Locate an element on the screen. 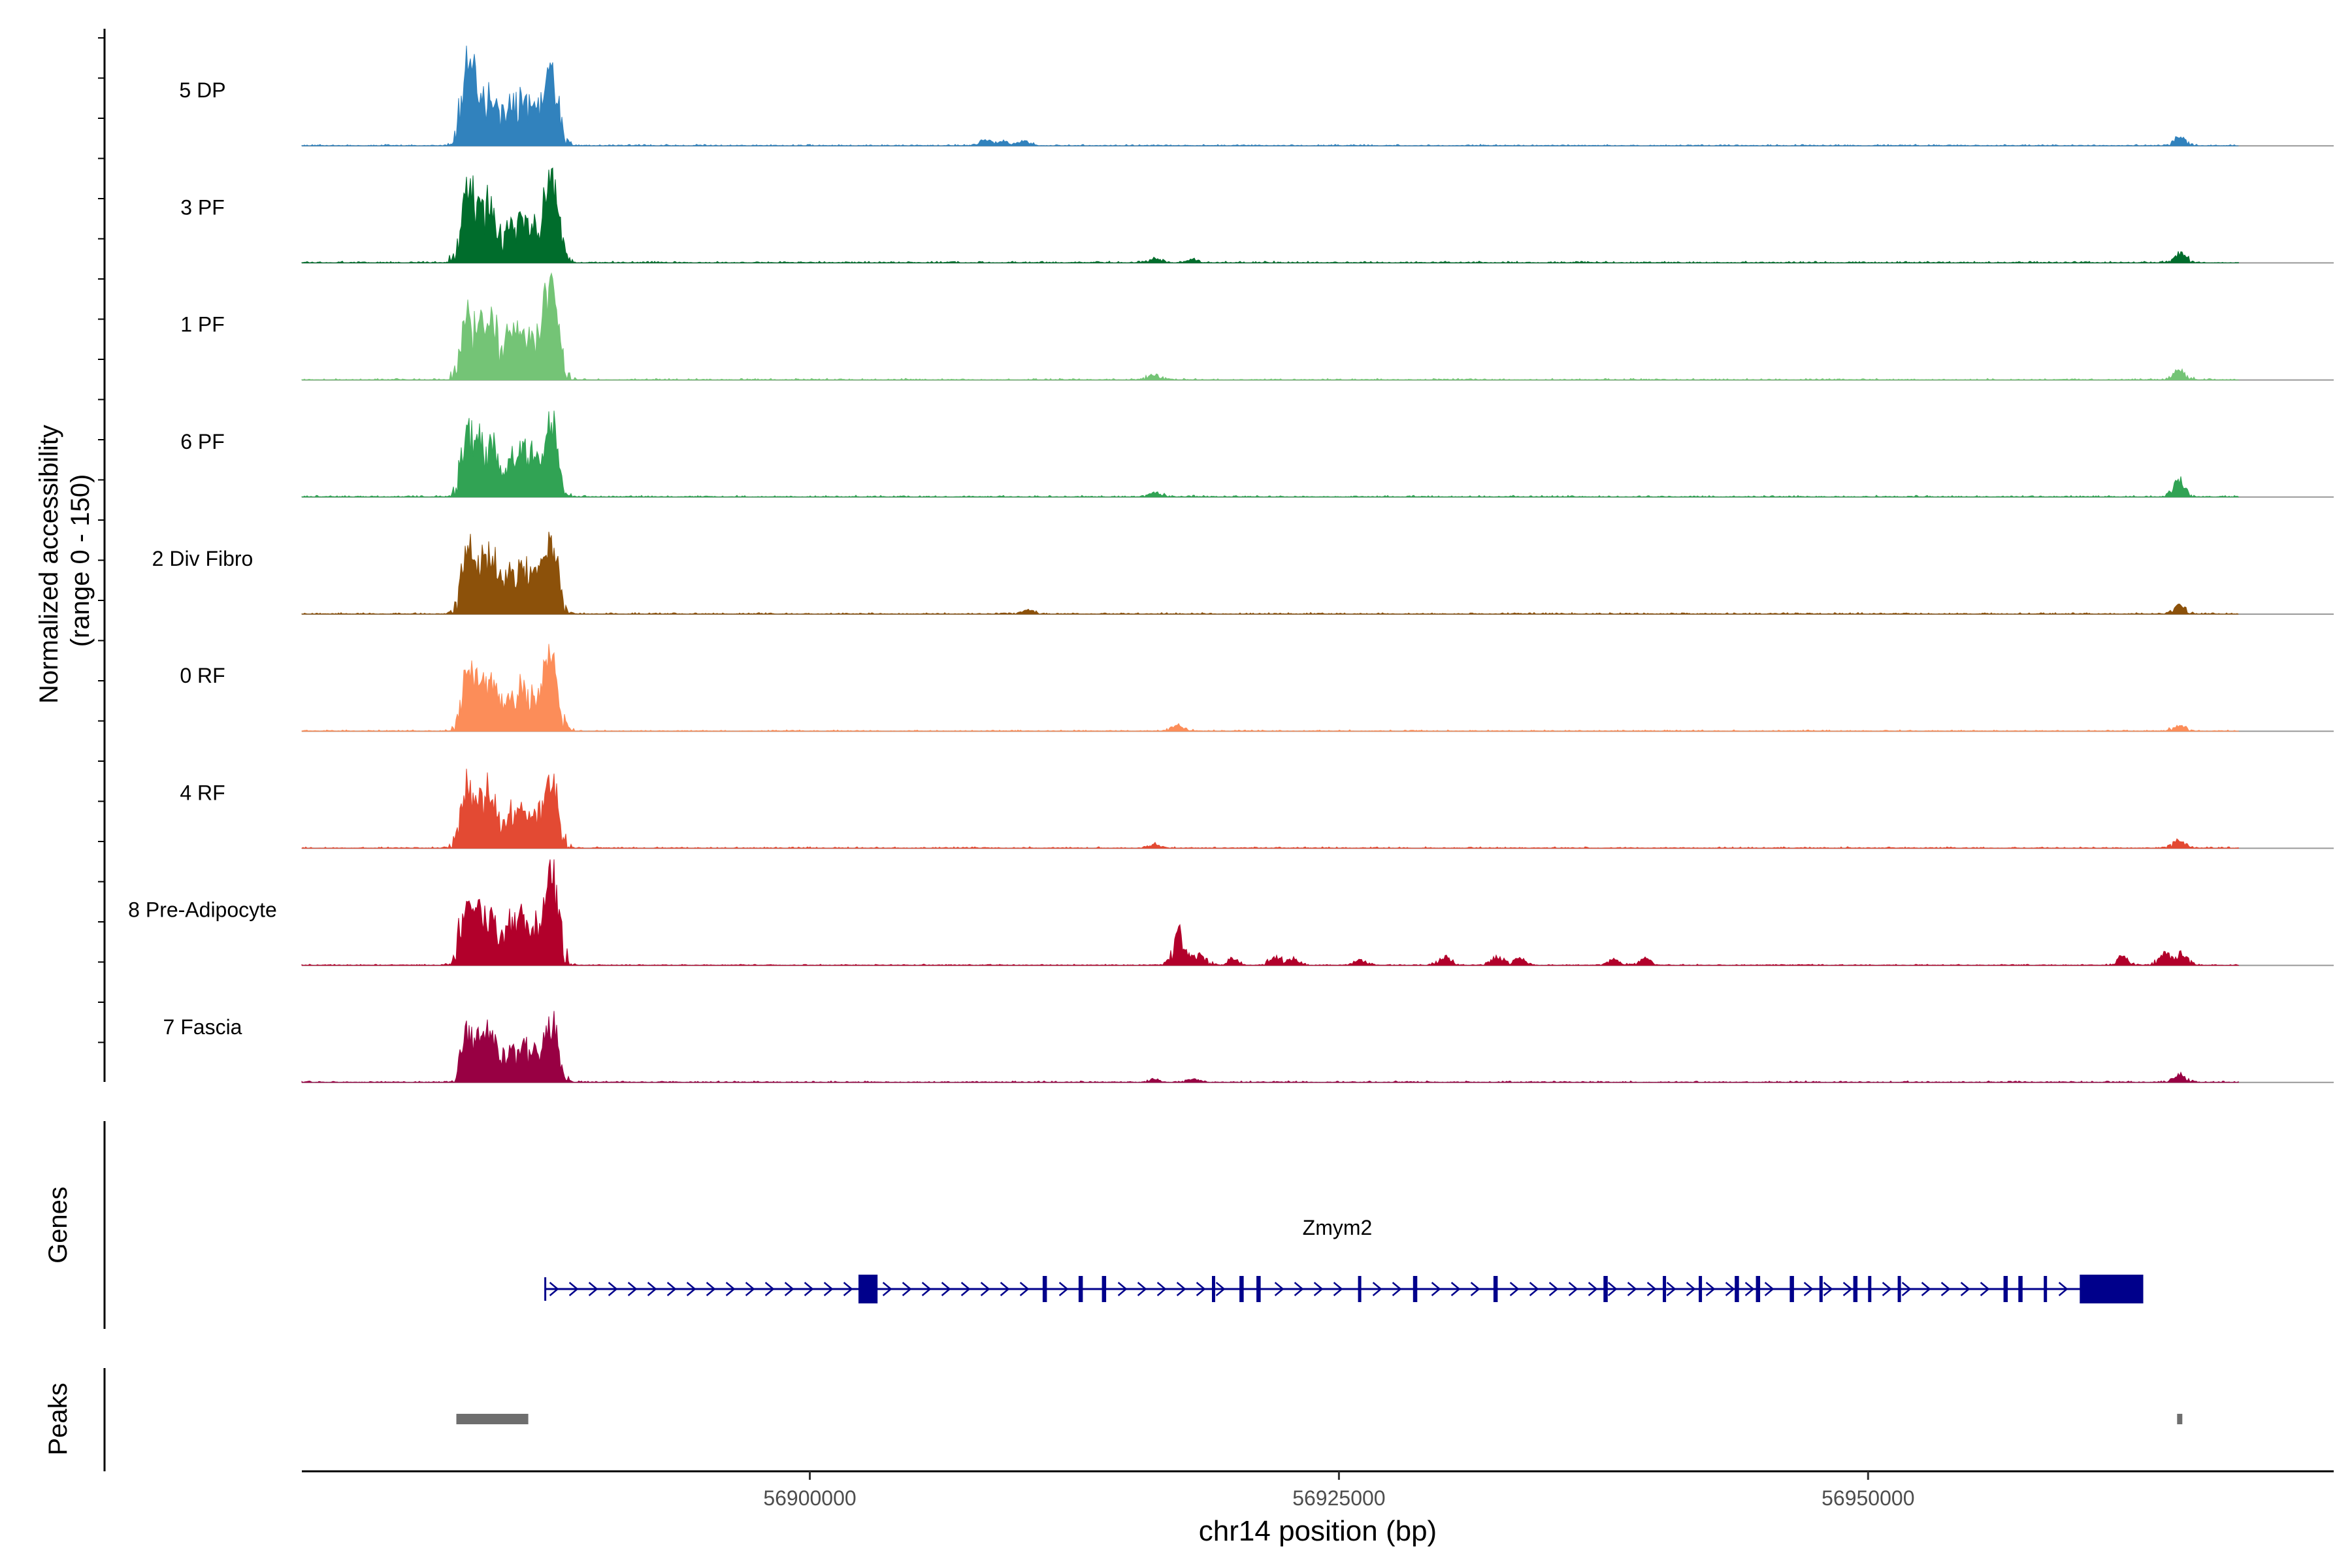 This screenshot has width=2352, height=1568. peak-regions is located at coordinates (1319, 1419).